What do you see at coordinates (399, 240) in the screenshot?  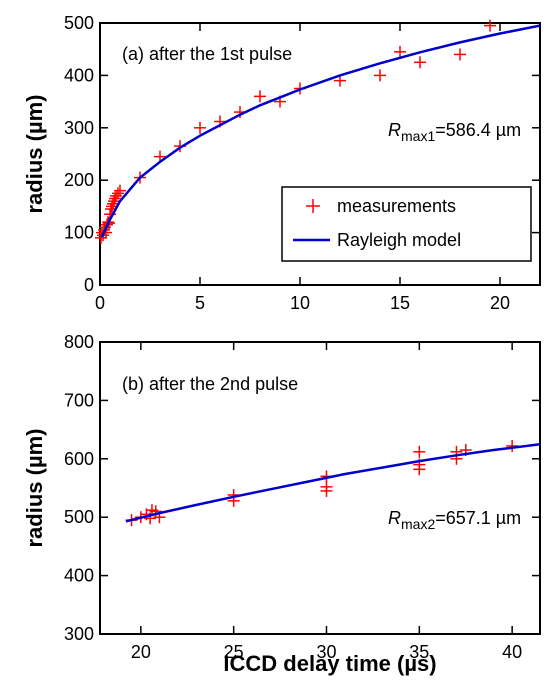 I see `legend-model-label: Rayleigh model` at bounding box center [399, 240].